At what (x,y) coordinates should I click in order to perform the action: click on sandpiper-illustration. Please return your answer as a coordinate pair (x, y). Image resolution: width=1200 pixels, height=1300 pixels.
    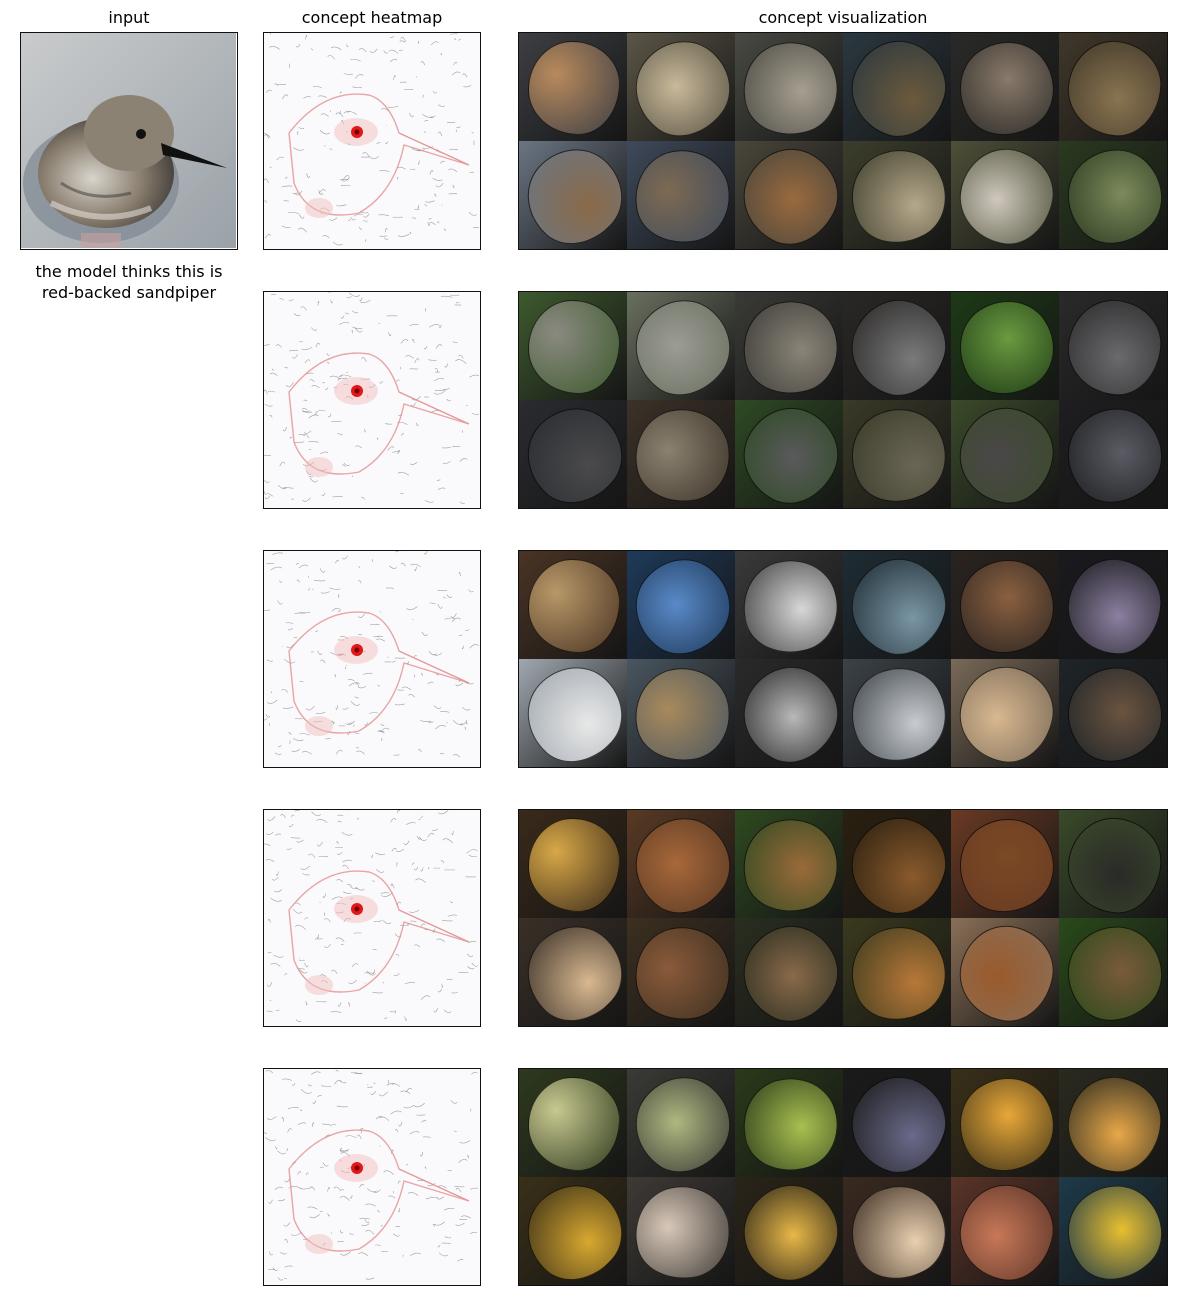
    Looking at the image, I should click on (128, 140).